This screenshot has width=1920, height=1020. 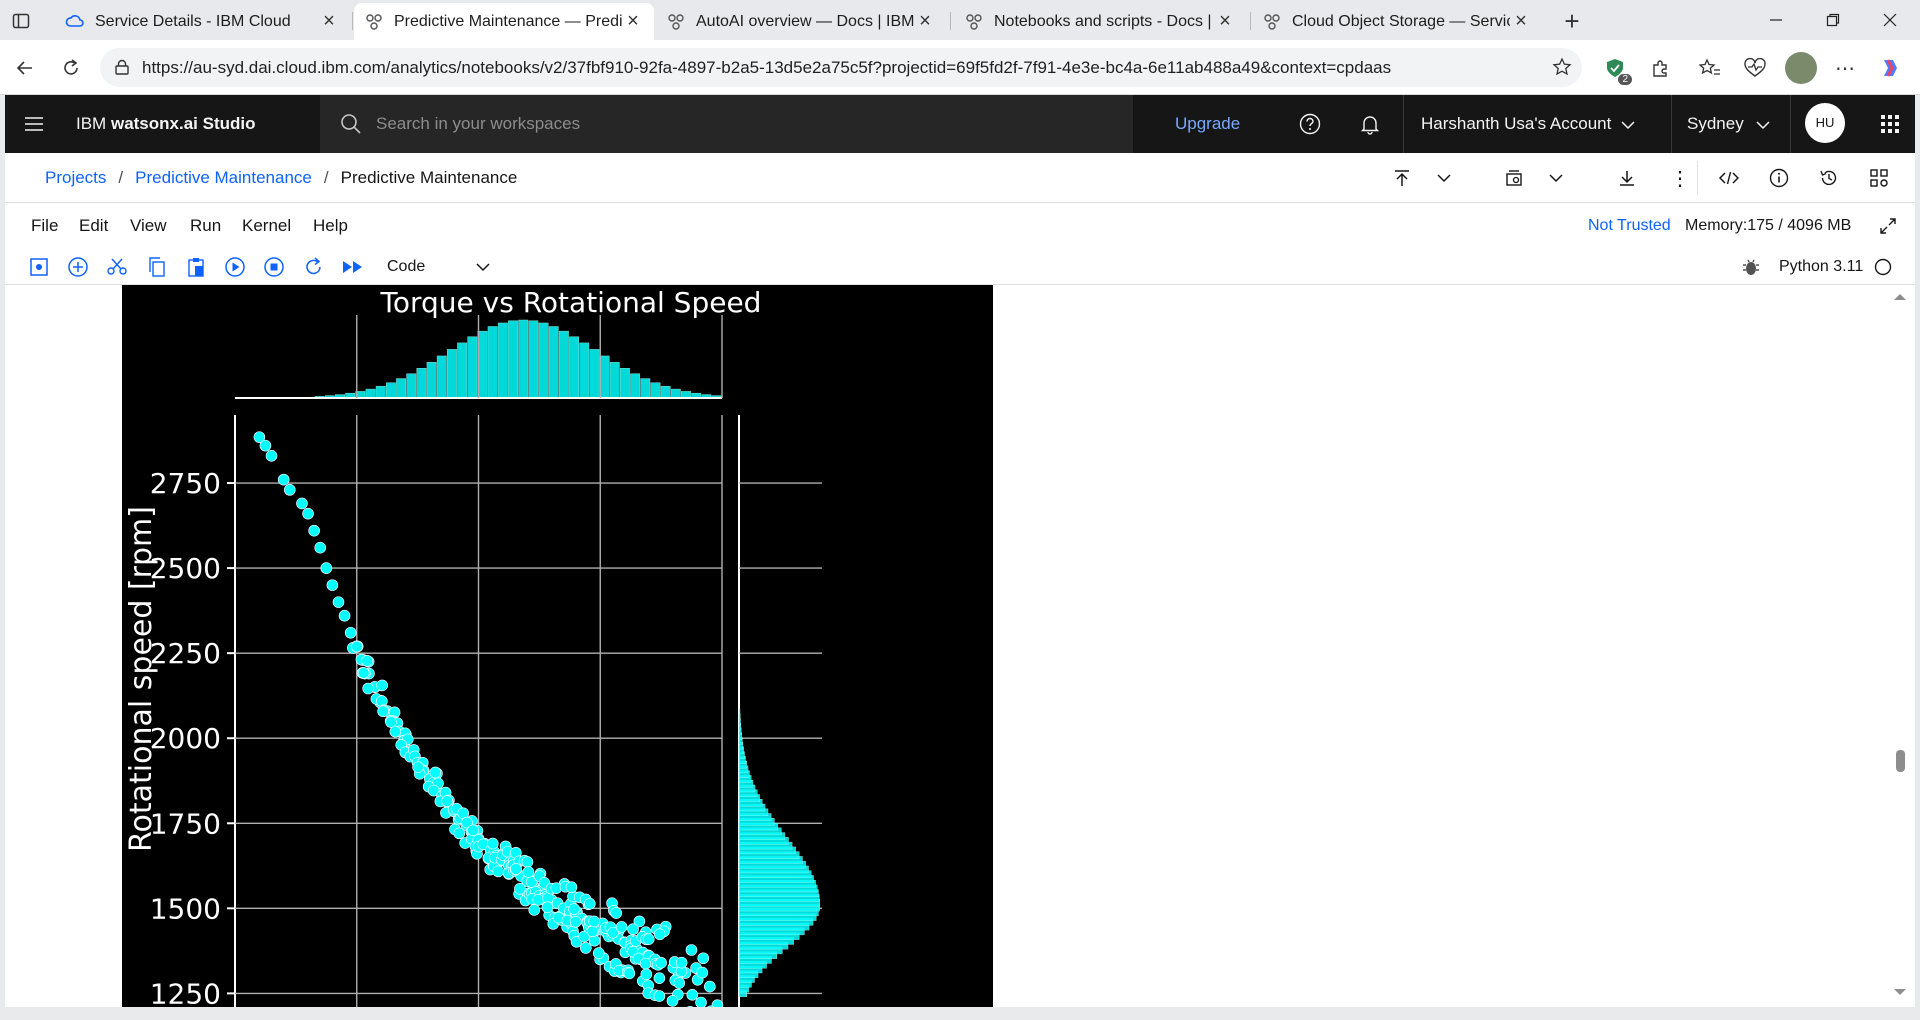 I want to click on shield-extension-icon: 2, so click(x=1616, y=69).